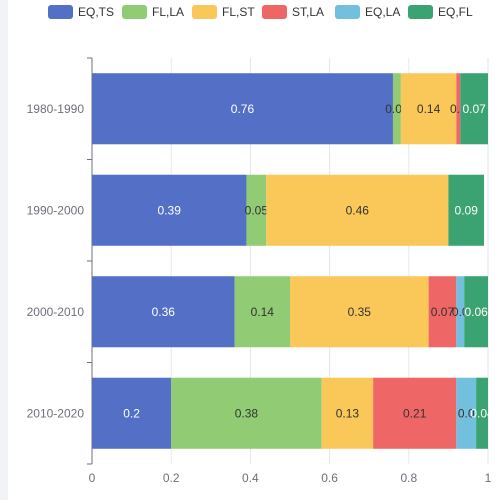  Describe the element at coordinates (382, 12) in the screenshot. I see `legend-label: EQ,LA` at that location.